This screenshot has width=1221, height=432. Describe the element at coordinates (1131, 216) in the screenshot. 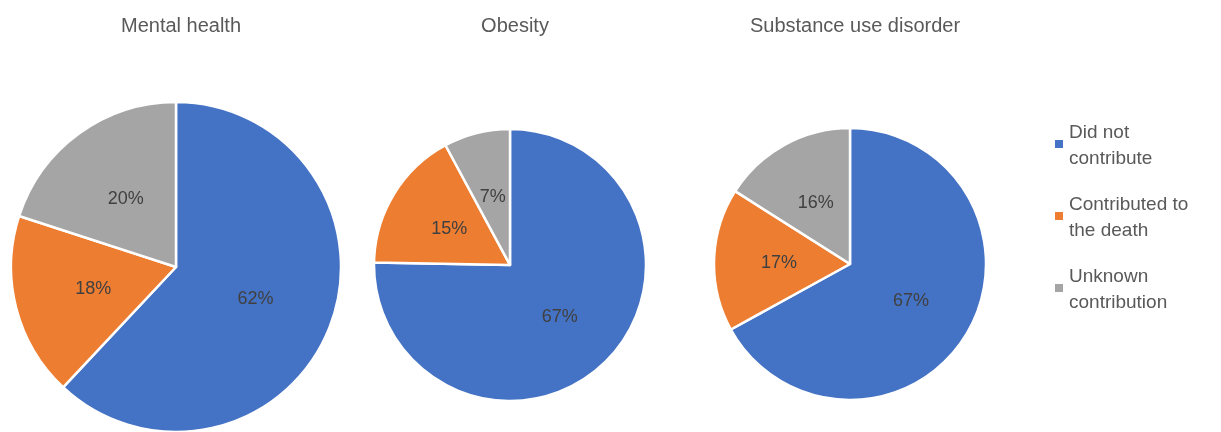

I see `legend-label: Contributed to the death` at that location.